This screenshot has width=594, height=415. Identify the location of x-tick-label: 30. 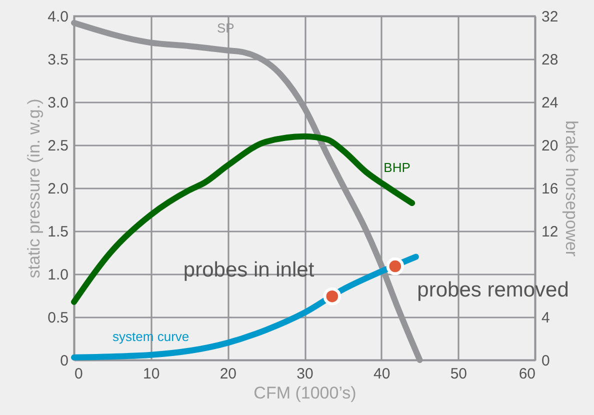
(305, 374).